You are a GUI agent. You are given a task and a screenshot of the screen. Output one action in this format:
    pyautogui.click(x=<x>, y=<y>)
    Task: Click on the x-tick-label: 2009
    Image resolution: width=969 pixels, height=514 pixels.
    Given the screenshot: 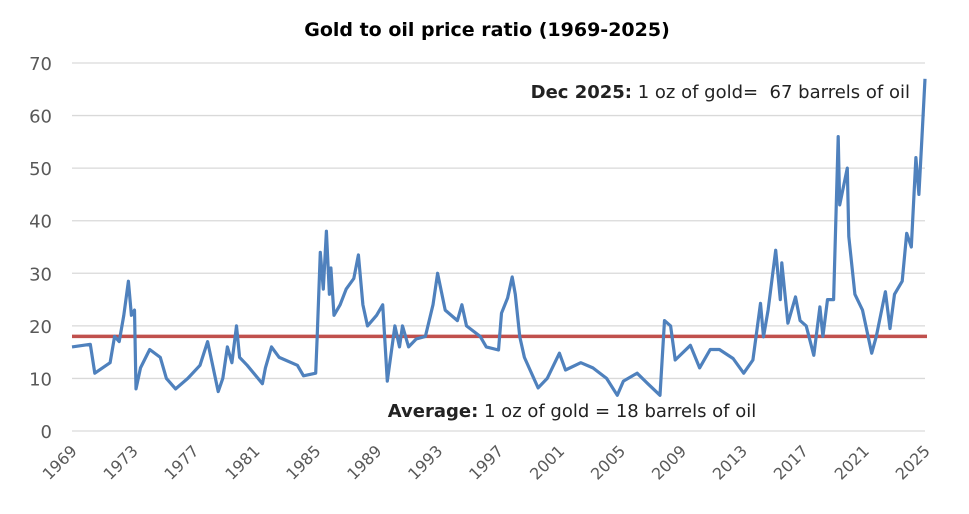 What is the action you would take?
    pyautogui.click(x=669, y=462)
    